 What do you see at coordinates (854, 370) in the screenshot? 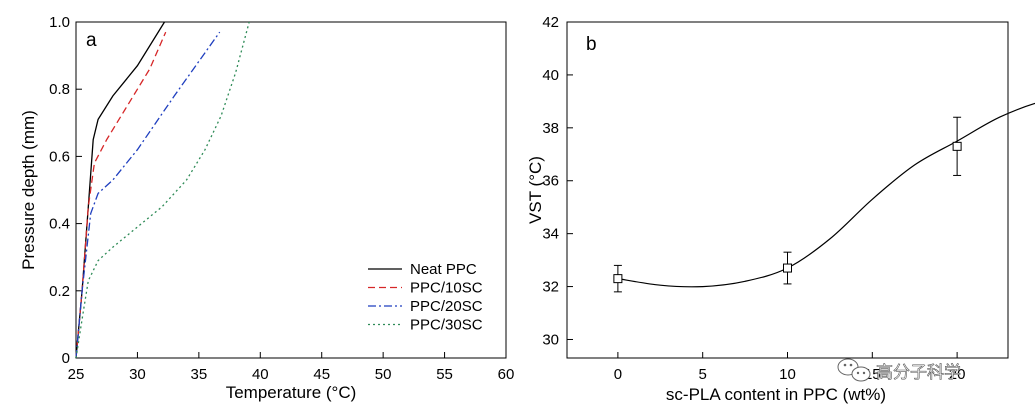
I see `wechat-icon` at bounding box center [854, 370].